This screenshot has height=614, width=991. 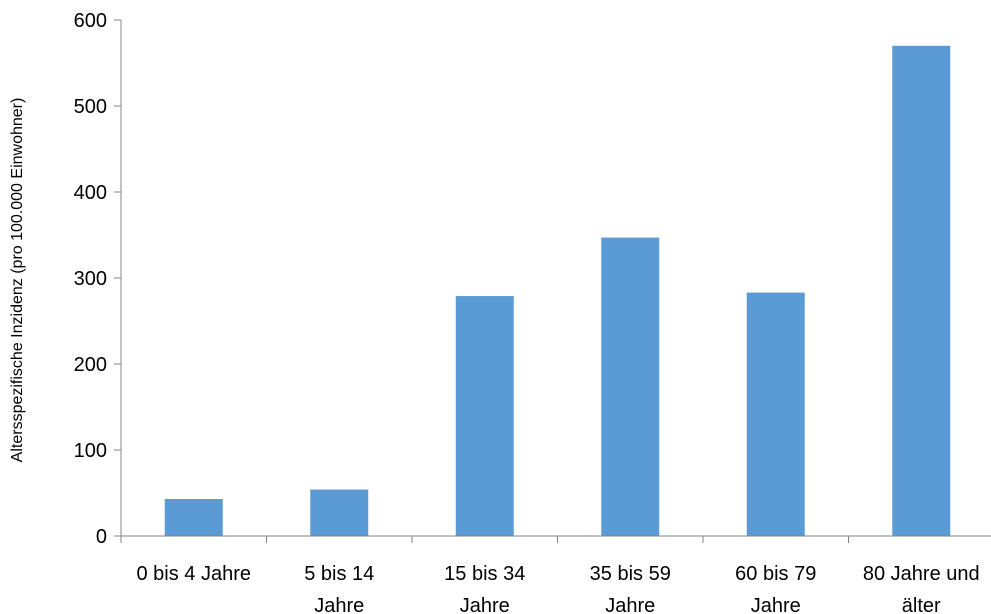 What do you see at coordinates (90, 365) in the screenshot?
I see `y-tick-label: 200` at bounding box center [90, 365].